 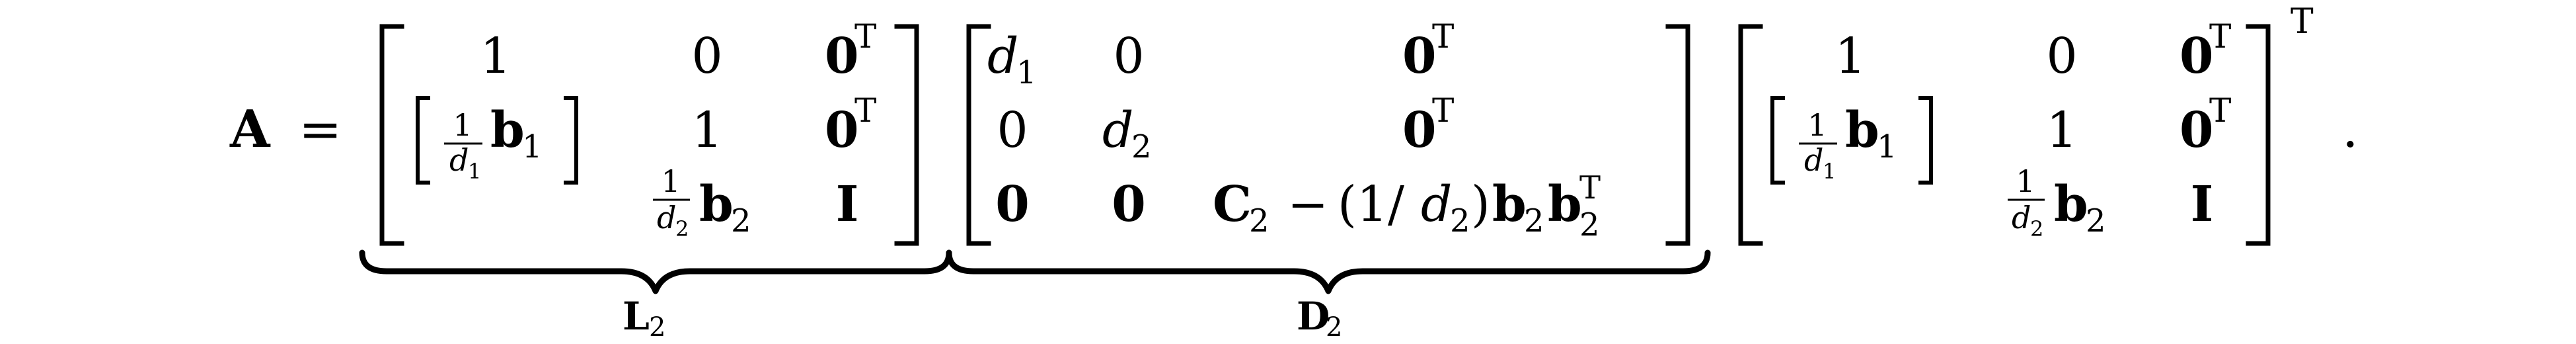 I want to click on D2-r2c1: 0, so click(x=1012, y=130).